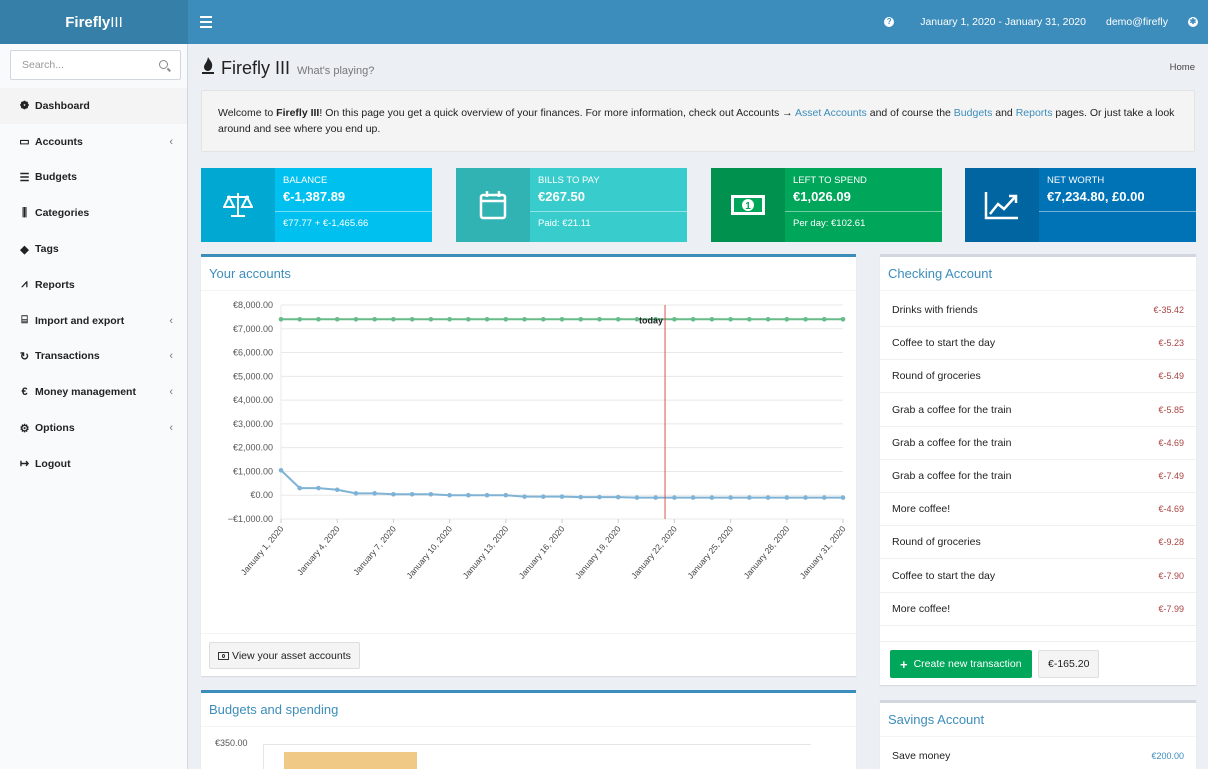 The image size is (1208, 769). What do you see at coordinates (1182, 67) in the screenshot?
I see `breadcrumb: Home` at bounding box center [1182, 67].